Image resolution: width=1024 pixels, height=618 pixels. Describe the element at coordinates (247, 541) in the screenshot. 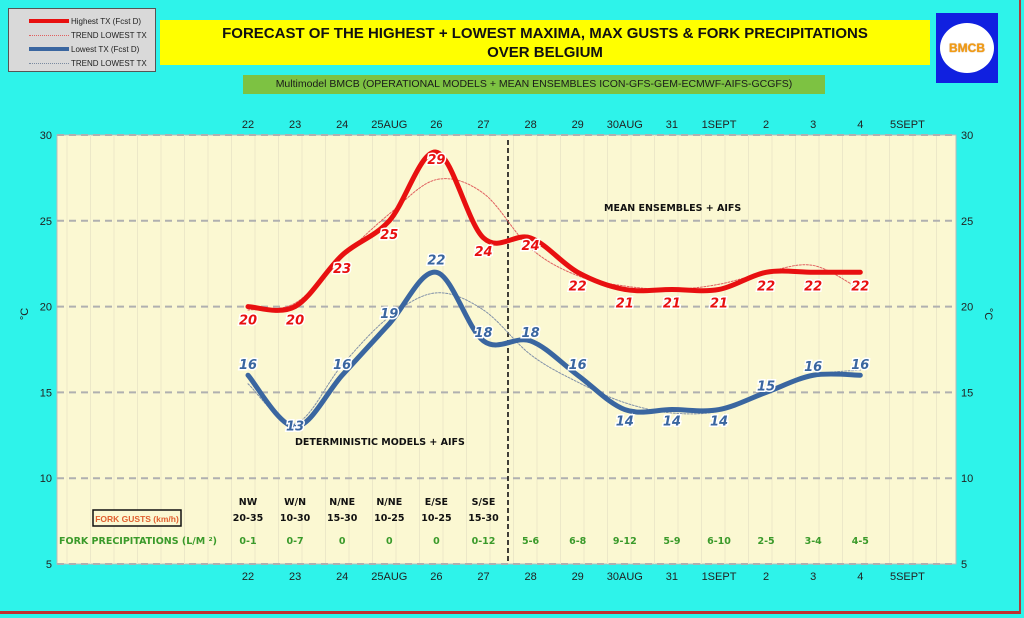

I see `precip-value: 0-1` at that location.